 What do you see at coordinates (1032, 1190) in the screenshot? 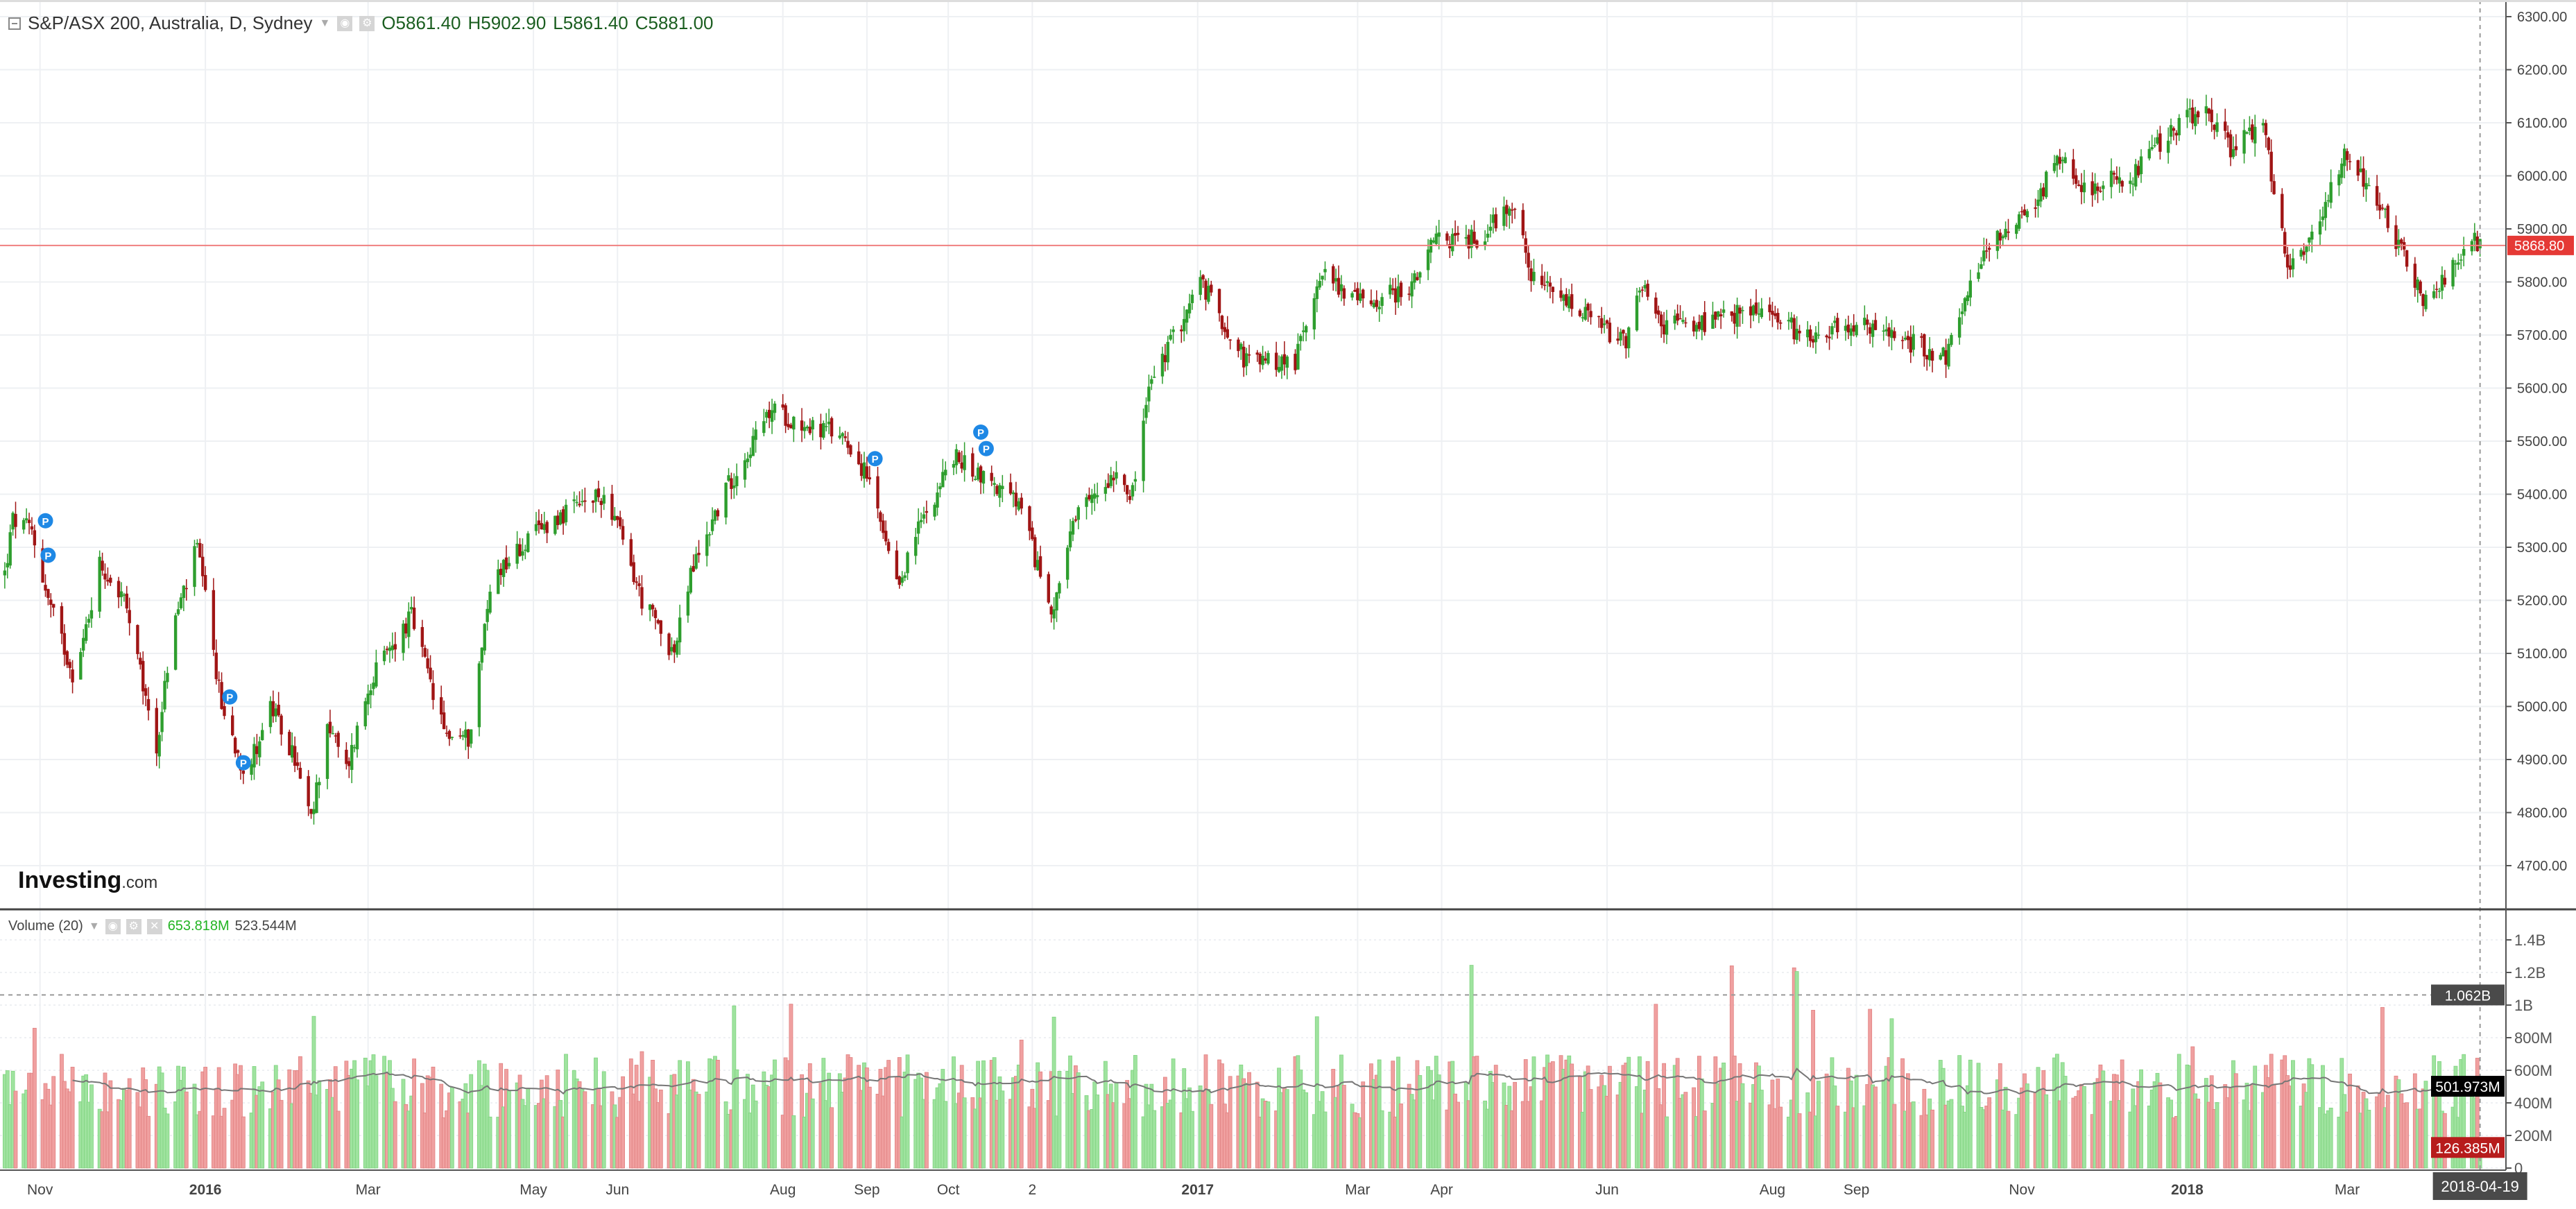
I see `time-tick-label: 2` at bounding box center [1032, 1190].